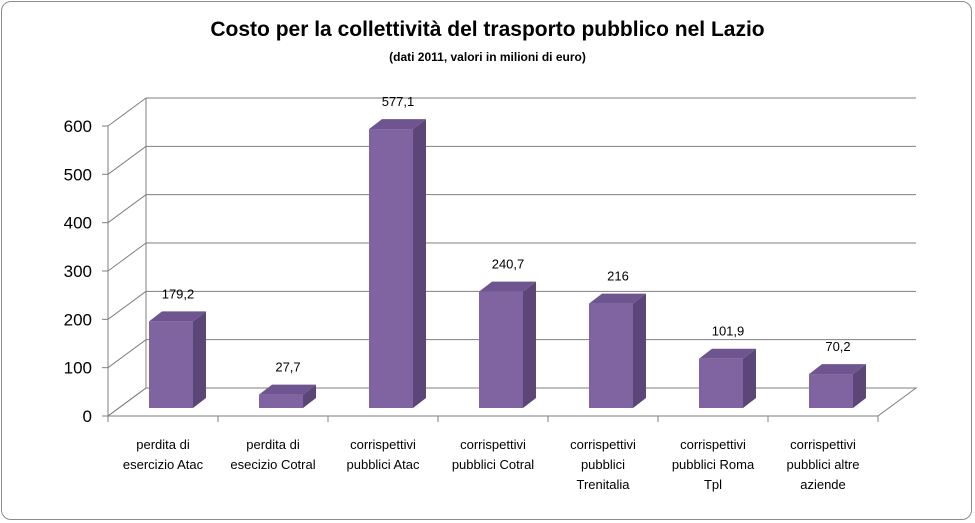 The width and height of the screenshot is (975, 523). What do you see at coordinates (383, 464) in the screenshot?
I see `category-label: pubblici Atac` at bounding box center [383, 464].